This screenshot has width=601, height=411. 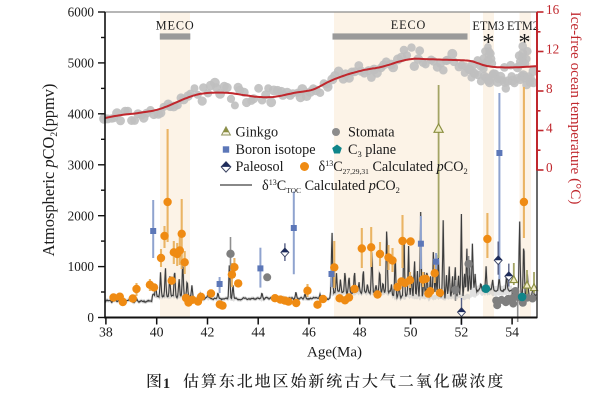 I want to click on svg-text: 6000, so click(x=81, y=12).